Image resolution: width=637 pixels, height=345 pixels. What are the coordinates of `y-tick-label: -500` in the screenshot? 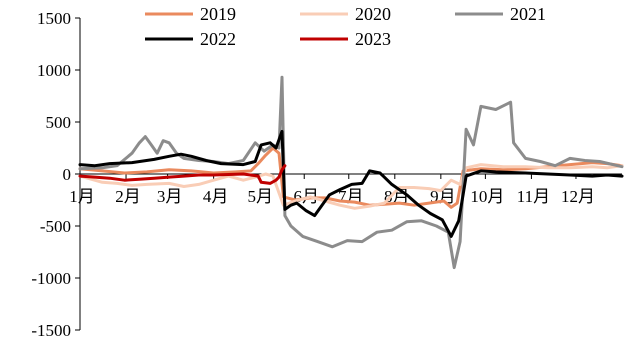 It's located at (55, 226).